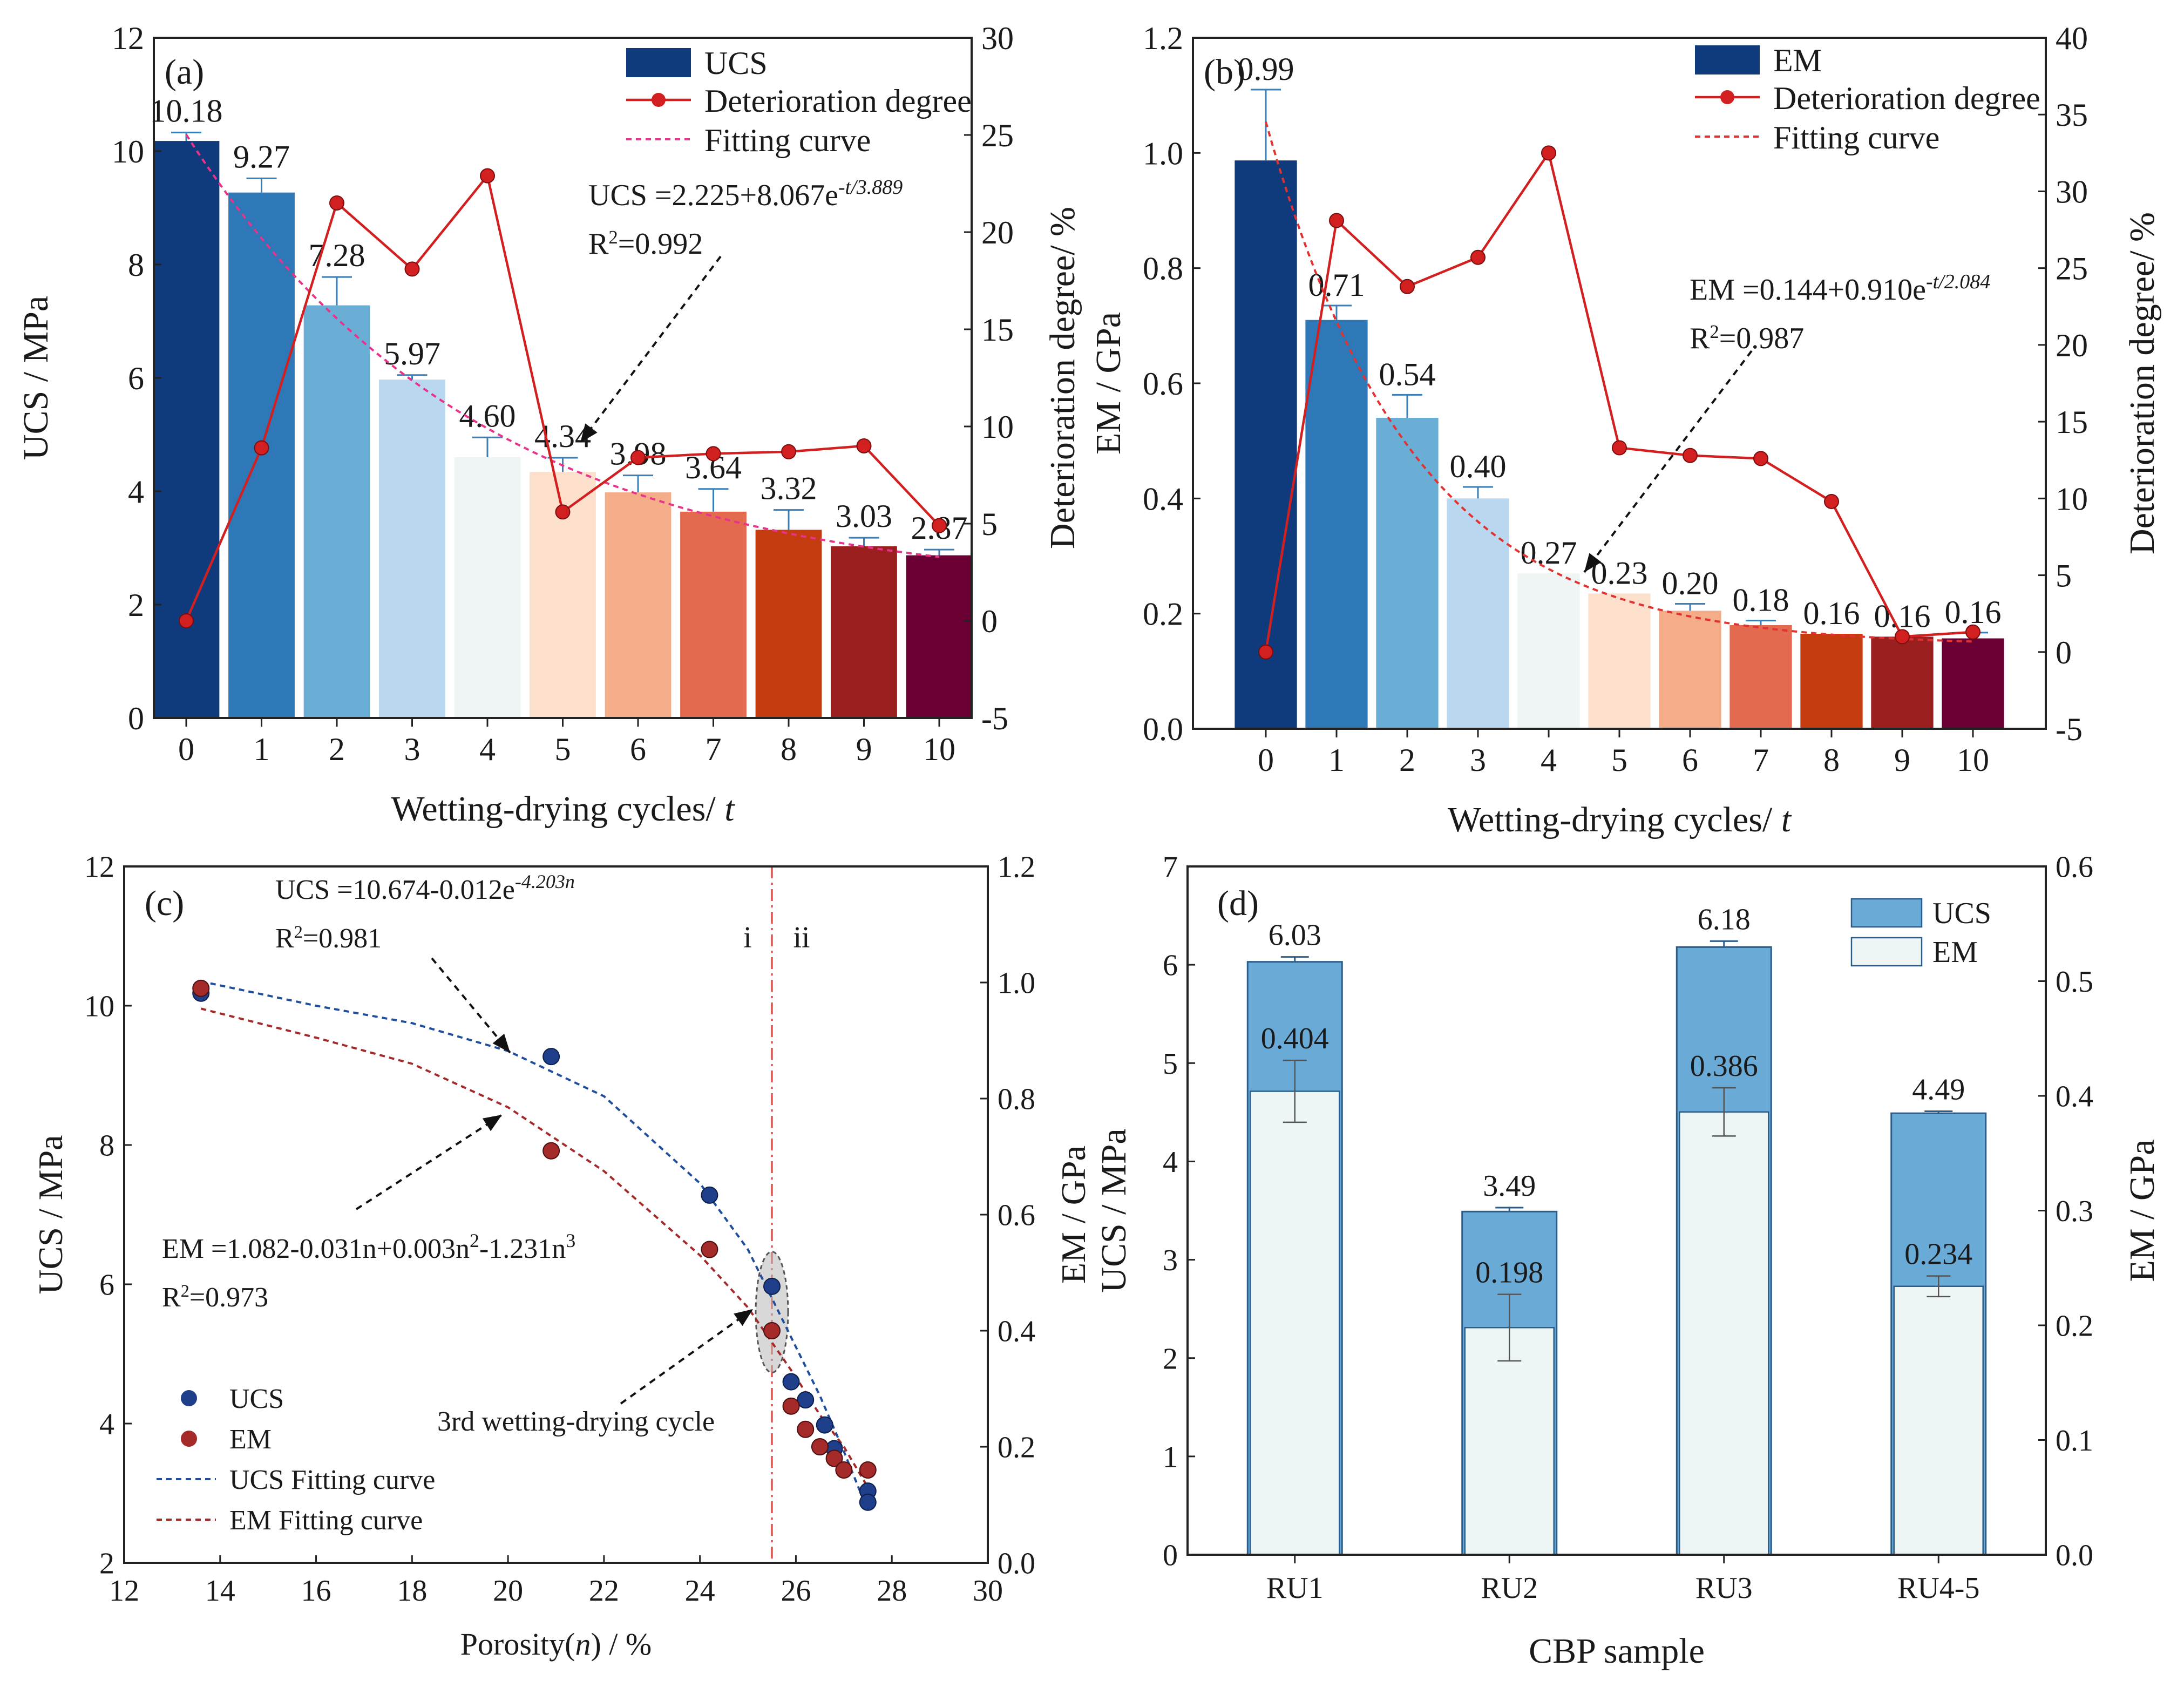  I want to click on y2-axis-tick-label: 10, so click(2072, 499).